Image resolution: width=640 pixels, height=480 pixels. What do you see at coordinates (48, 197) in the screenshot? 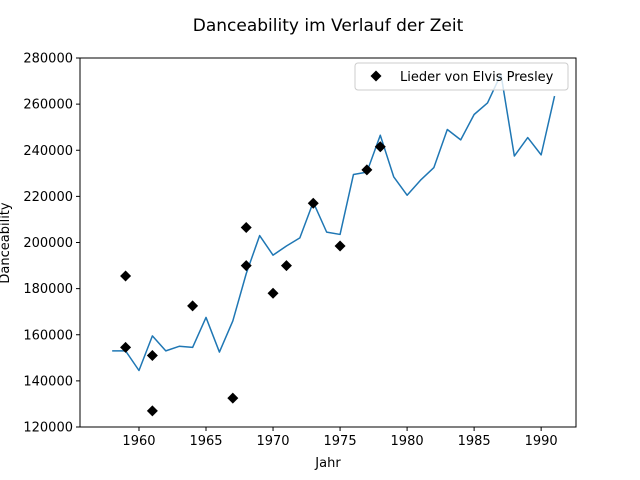
I see `y-tick-label: 220000` at bounding box center [48, 197].